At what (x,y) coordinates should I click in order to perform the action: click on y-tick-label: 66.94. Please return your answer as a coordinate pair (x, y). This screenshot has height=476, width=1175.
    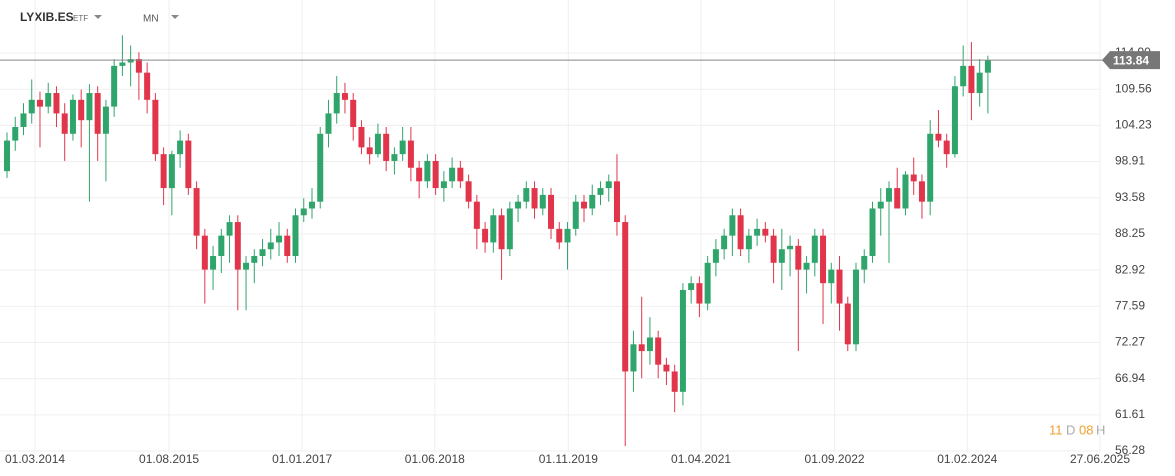
    Looking at the image, I should click on (1130, 378).